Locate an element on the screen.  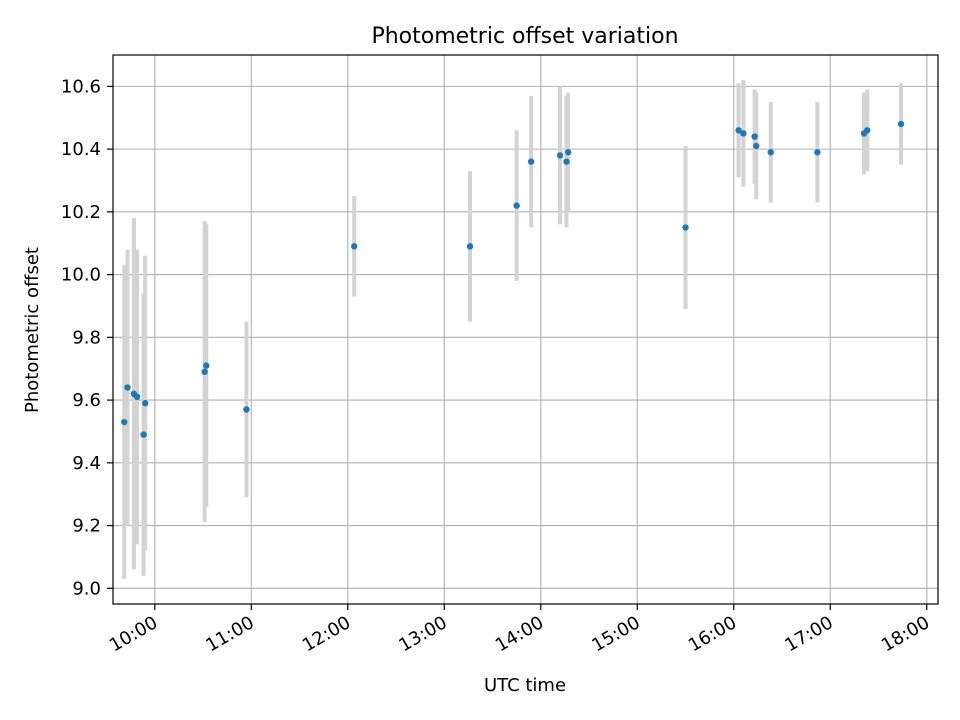
y-axis-label: Photometric offset is located at coordinates (32, 330).